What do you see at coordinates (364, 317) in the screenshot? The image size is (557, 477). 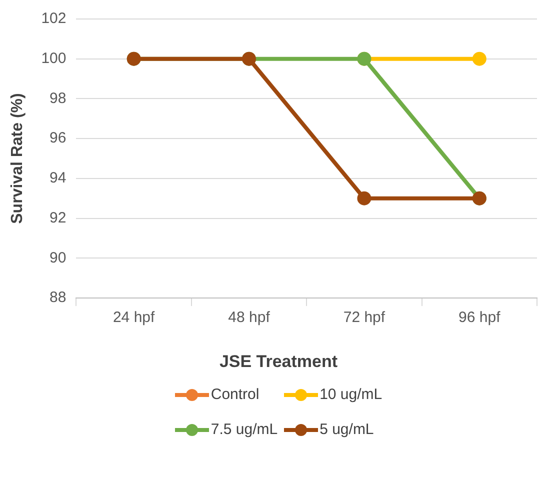 I see `x-tick-label: 72 hpf` at bounding box center [364, 317].